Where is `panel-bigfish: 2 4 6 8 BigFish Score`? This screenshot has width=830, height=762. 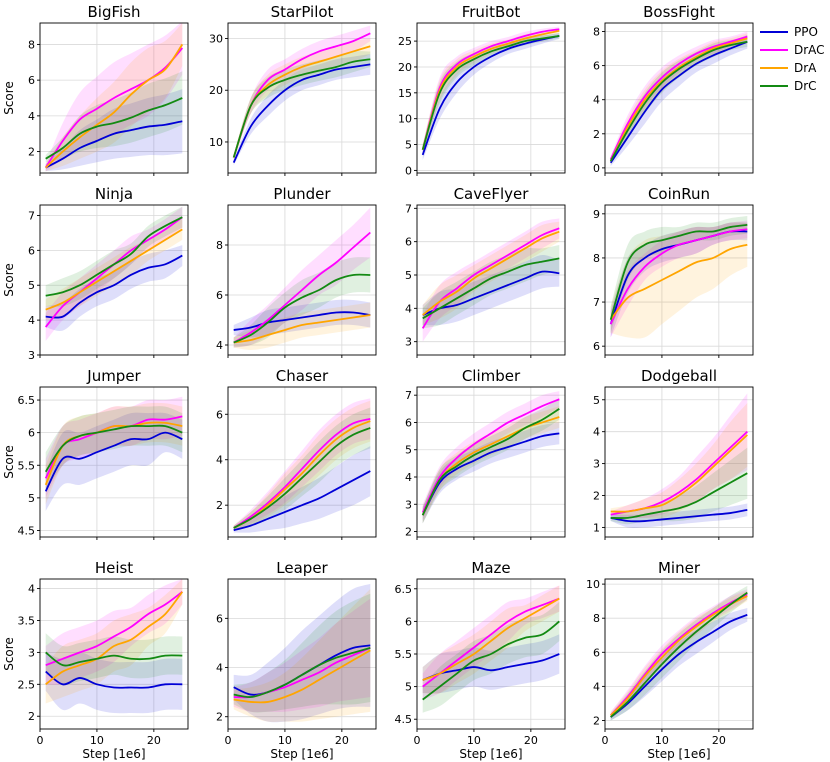 panel-bigfish: 2 4 6 8 BigFish Score is located at coordinates (95, 89).